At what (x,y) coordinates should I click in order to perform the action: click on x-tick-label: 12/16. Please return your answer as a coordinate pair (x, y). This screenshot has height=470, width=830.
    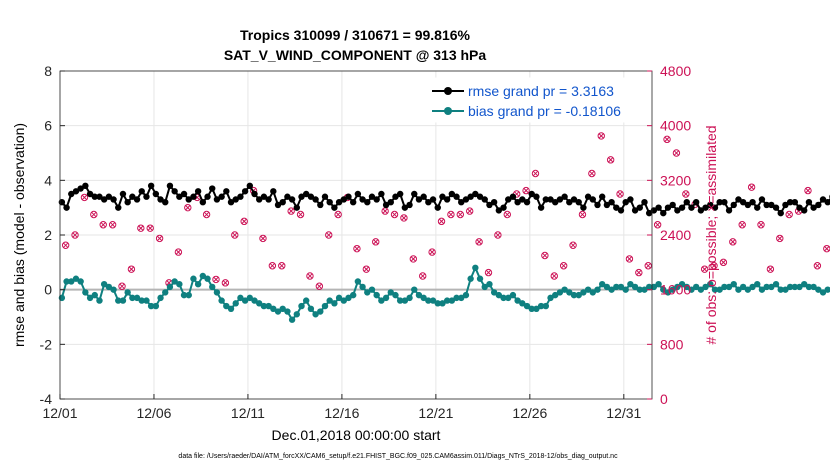
    Looking at the image, I should click on (341, 413).